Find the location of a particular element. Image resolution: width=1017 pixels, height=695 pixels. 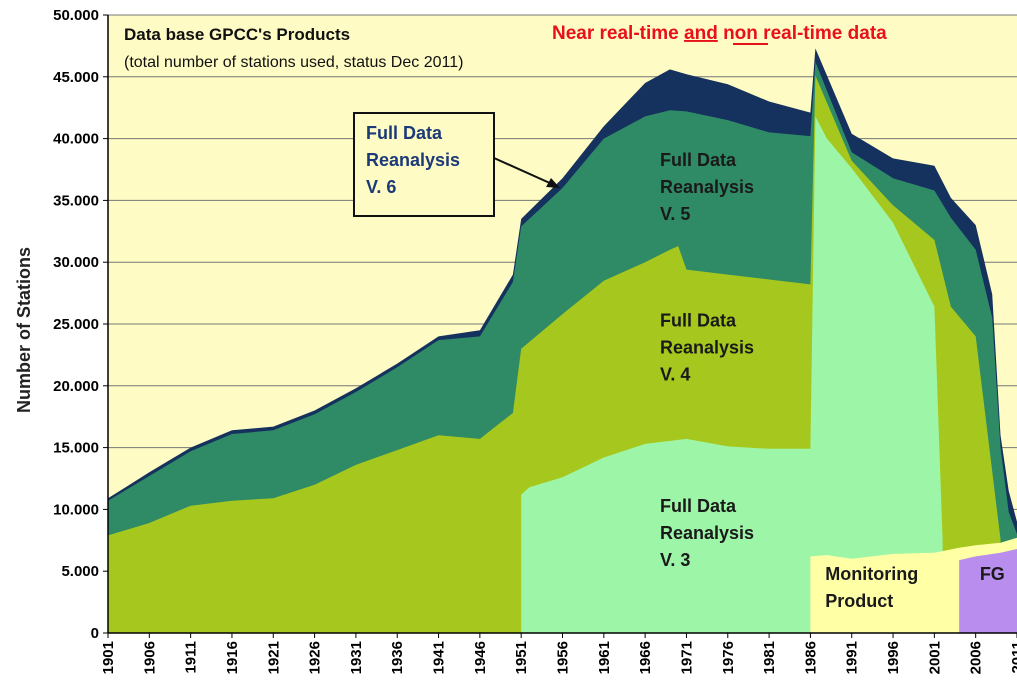

x-tick-label-8: 1941 is located at coordinates (439, 657).